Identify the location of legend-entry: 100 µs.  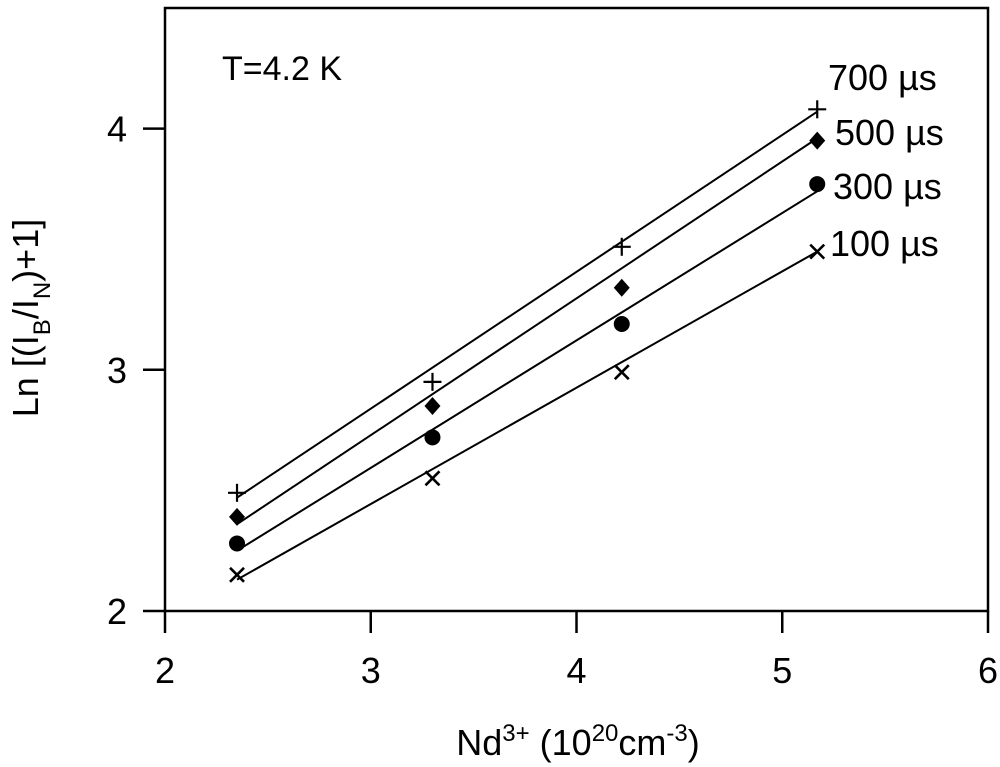
(884, 243).